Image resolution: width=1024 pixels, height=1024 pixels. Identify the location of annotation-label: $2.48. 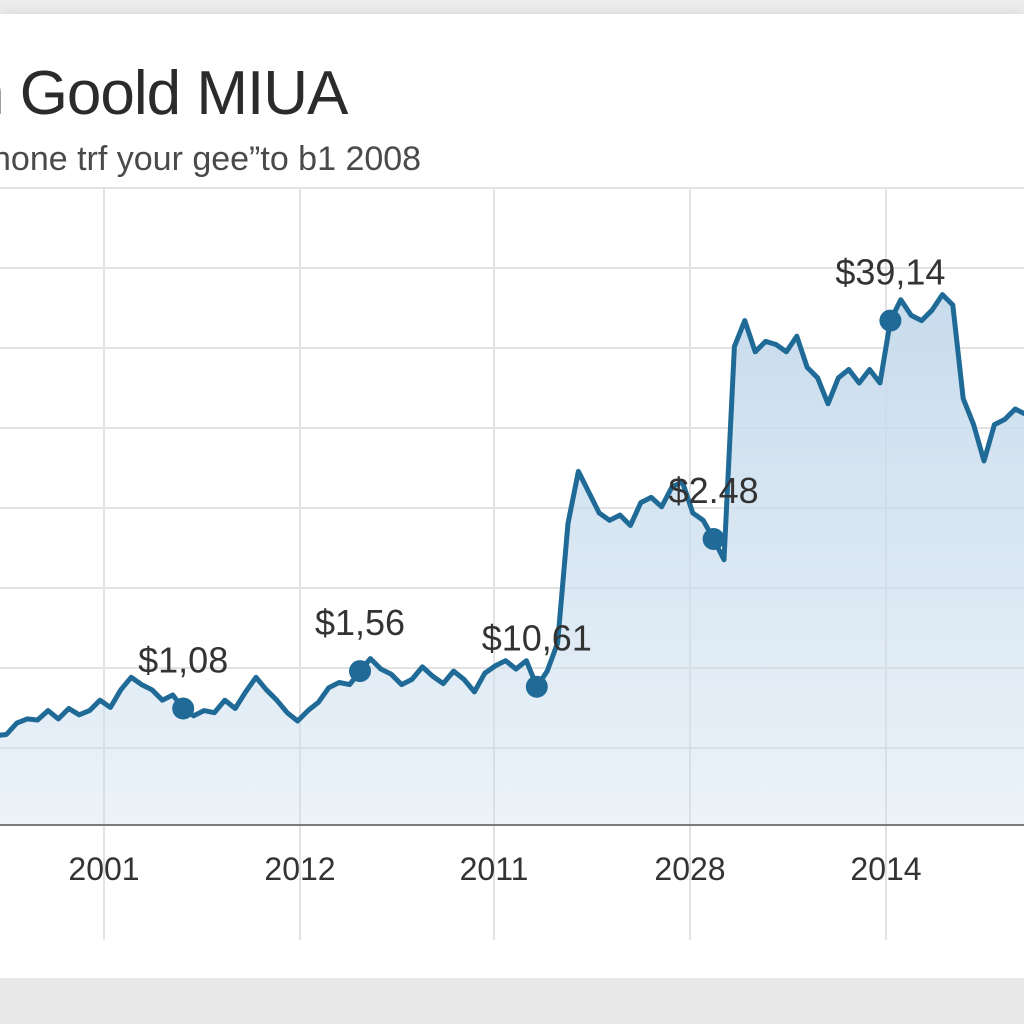
(714, 490).